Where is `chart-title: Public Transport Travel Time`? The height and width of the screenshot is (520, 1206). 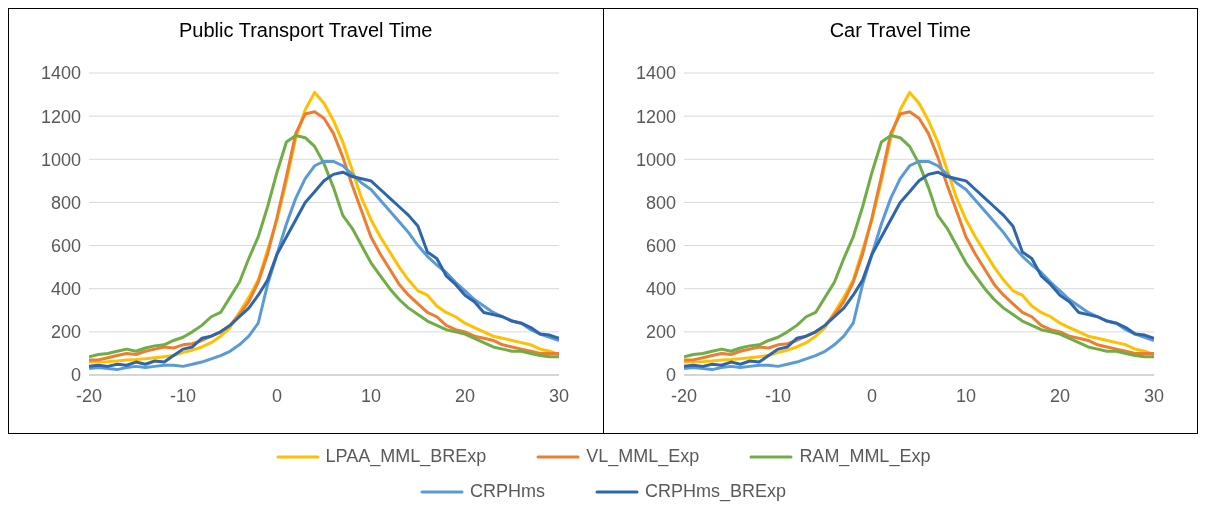
chart-title: Public Transport Travel Time is located at coordinates (306, 31).